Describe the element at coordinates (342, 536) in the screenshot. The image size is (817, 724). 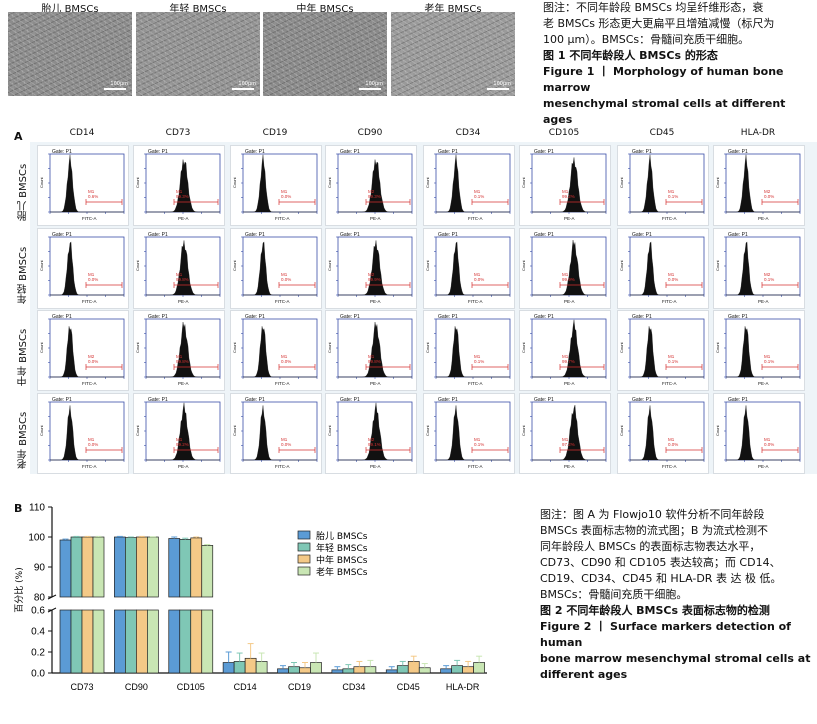
I see `legend-label: 胎儿 BMSCs` at that location.